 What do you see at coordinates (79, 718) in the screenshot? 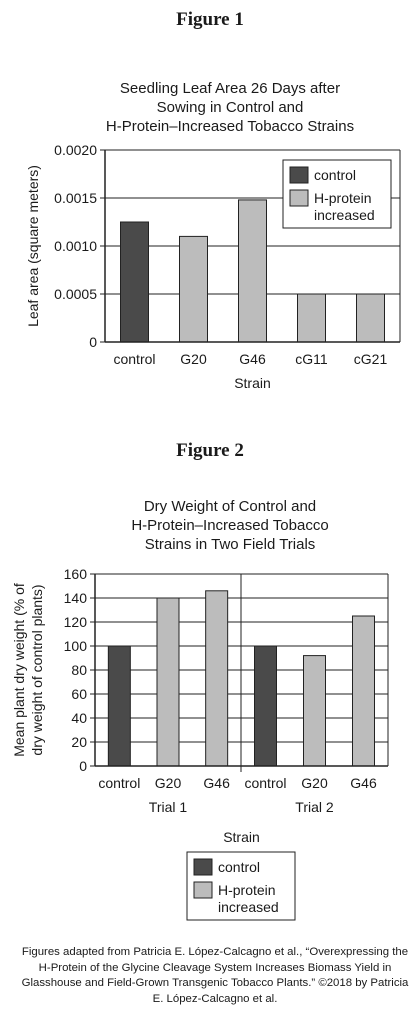
I see `y-tick-label: 40` at bounding box center [79, 718].